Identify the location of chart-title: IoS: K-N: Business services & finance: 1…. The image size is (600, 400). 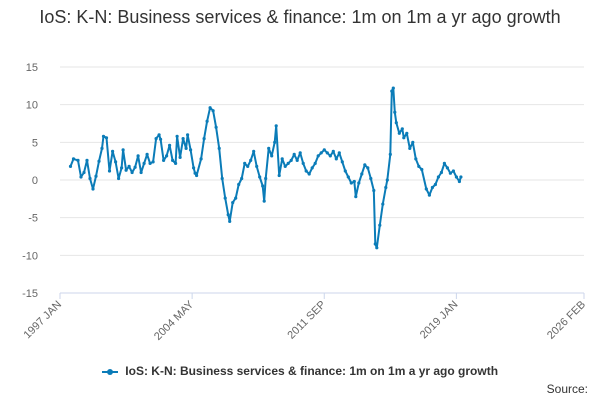
(300, 17).